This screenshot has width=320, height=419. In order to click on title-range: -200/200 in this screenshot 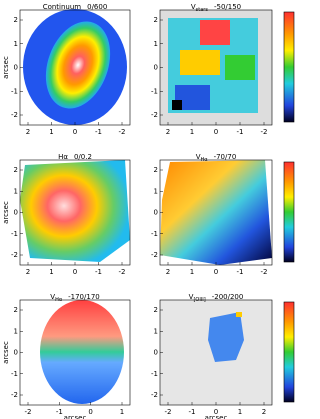, I will do `click(228, 297)`.